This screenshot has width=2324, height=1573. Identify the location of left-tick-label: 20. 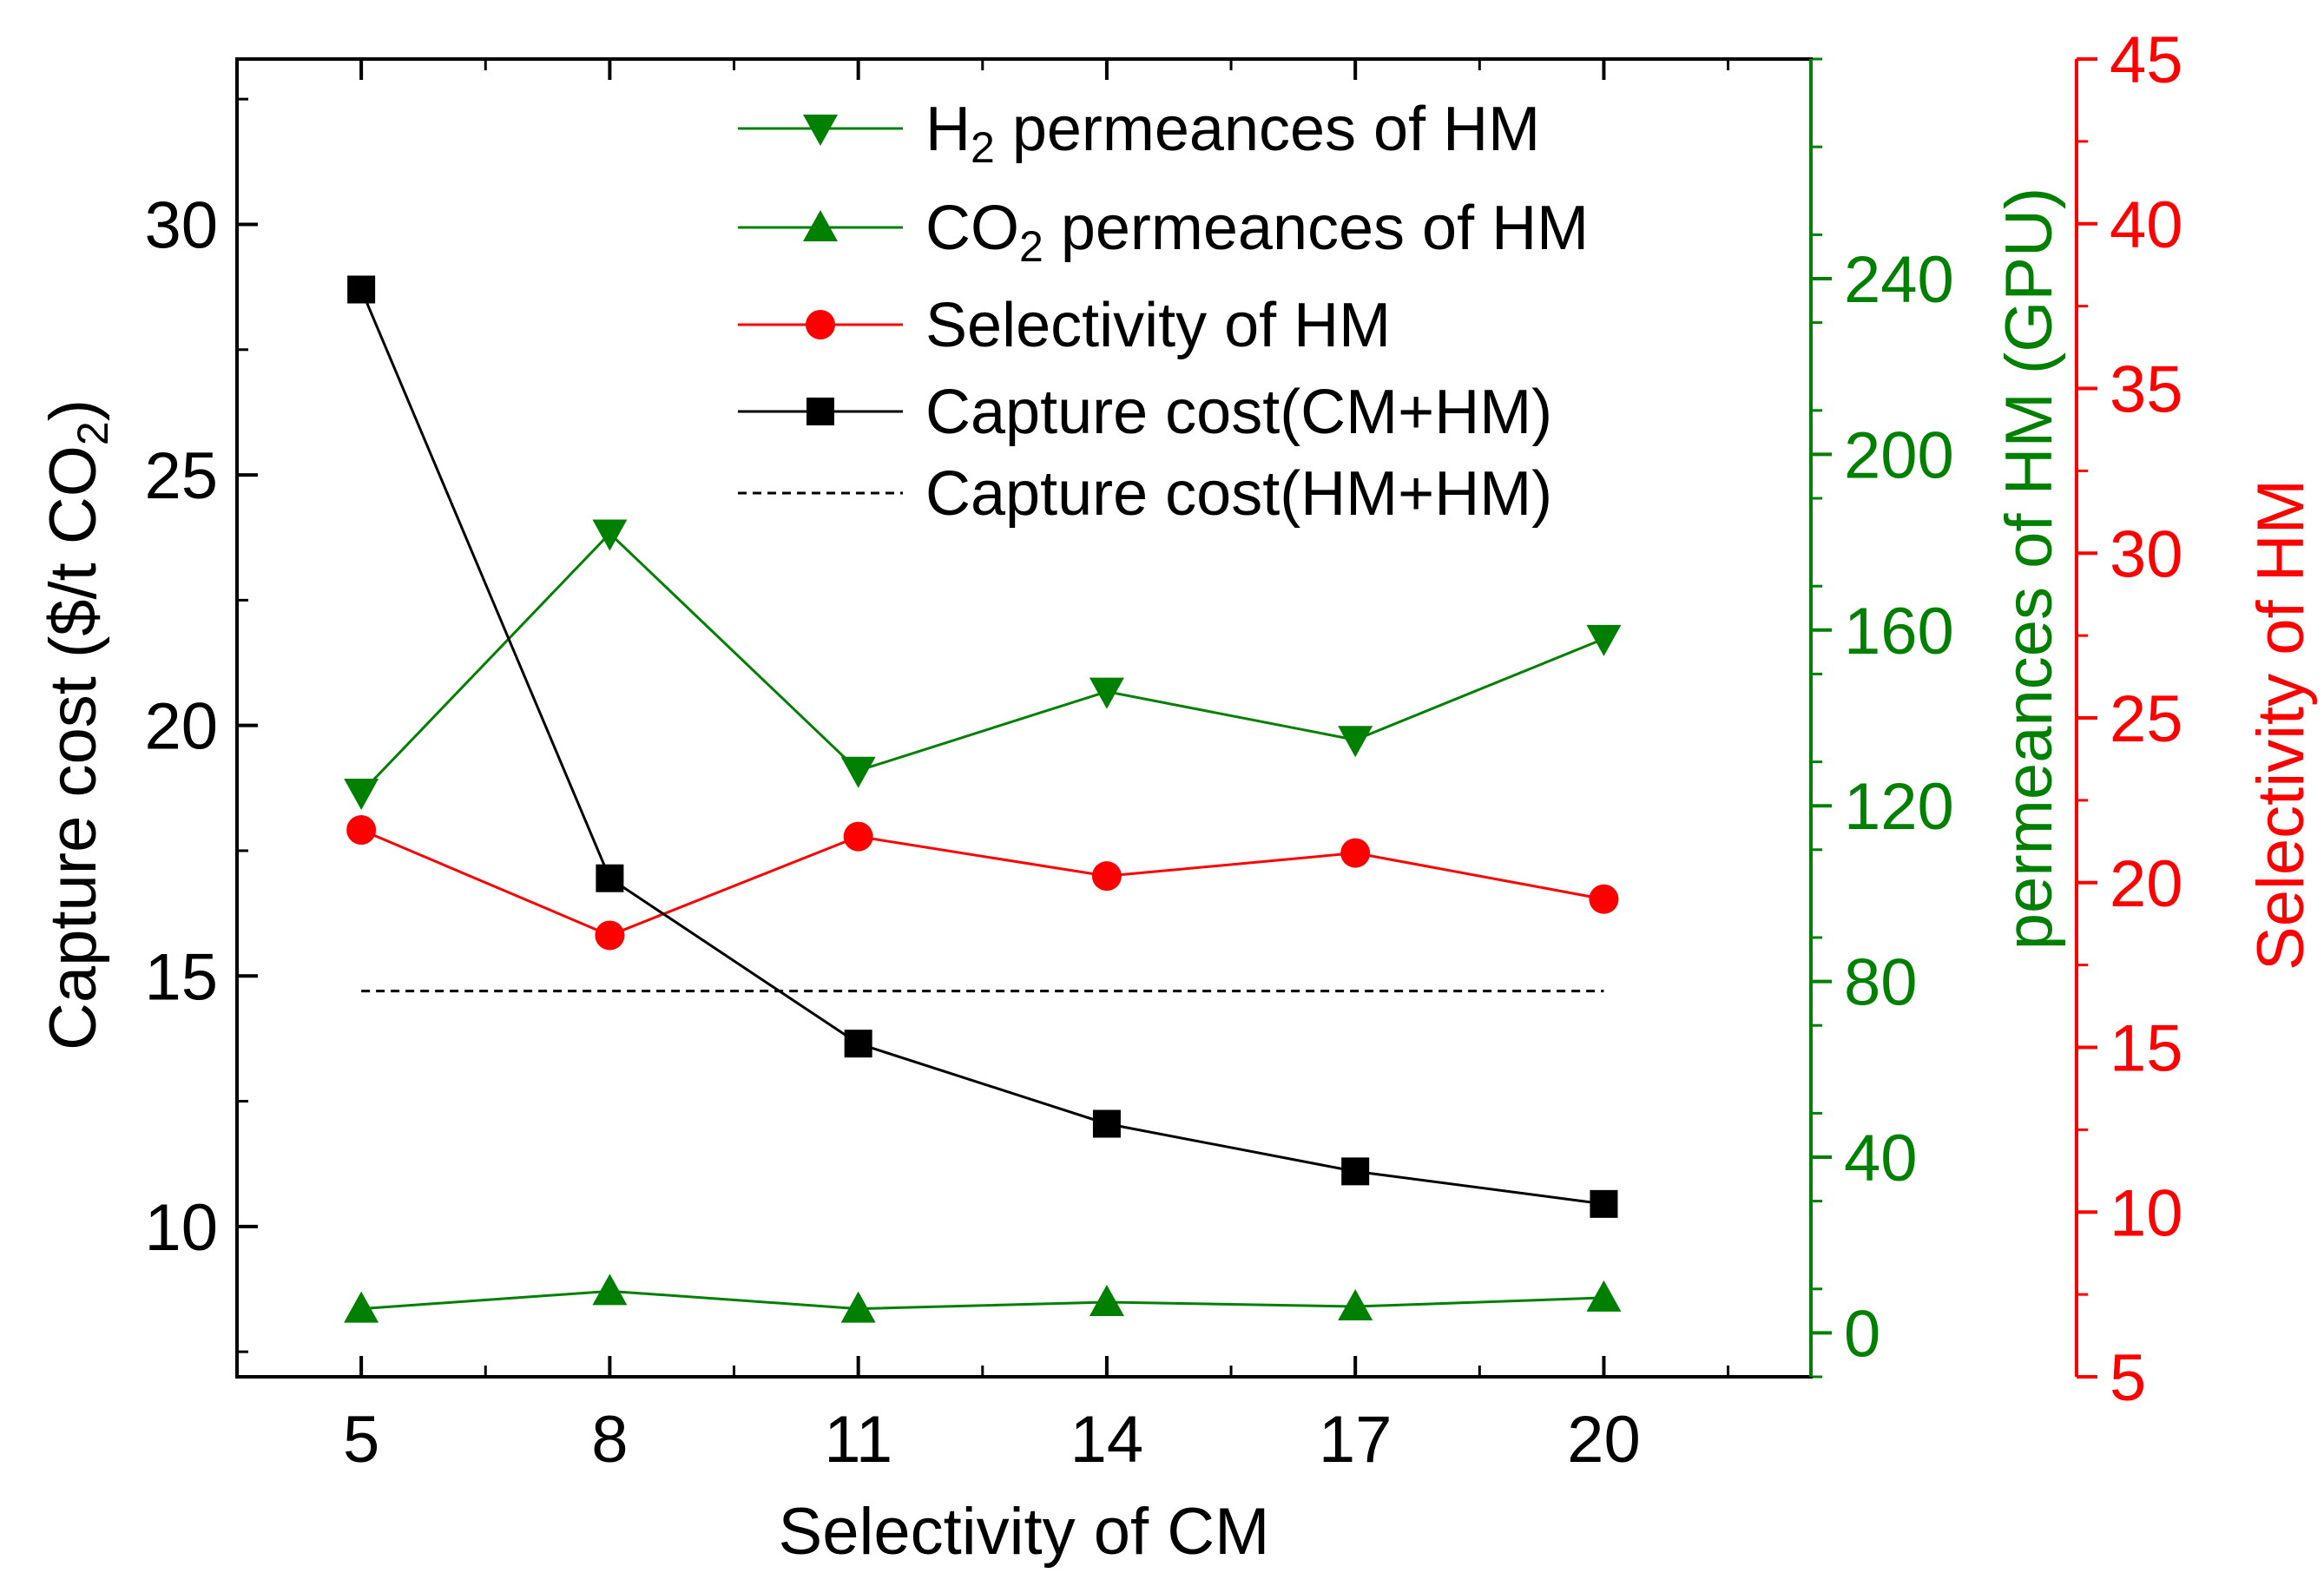
(181, 727).